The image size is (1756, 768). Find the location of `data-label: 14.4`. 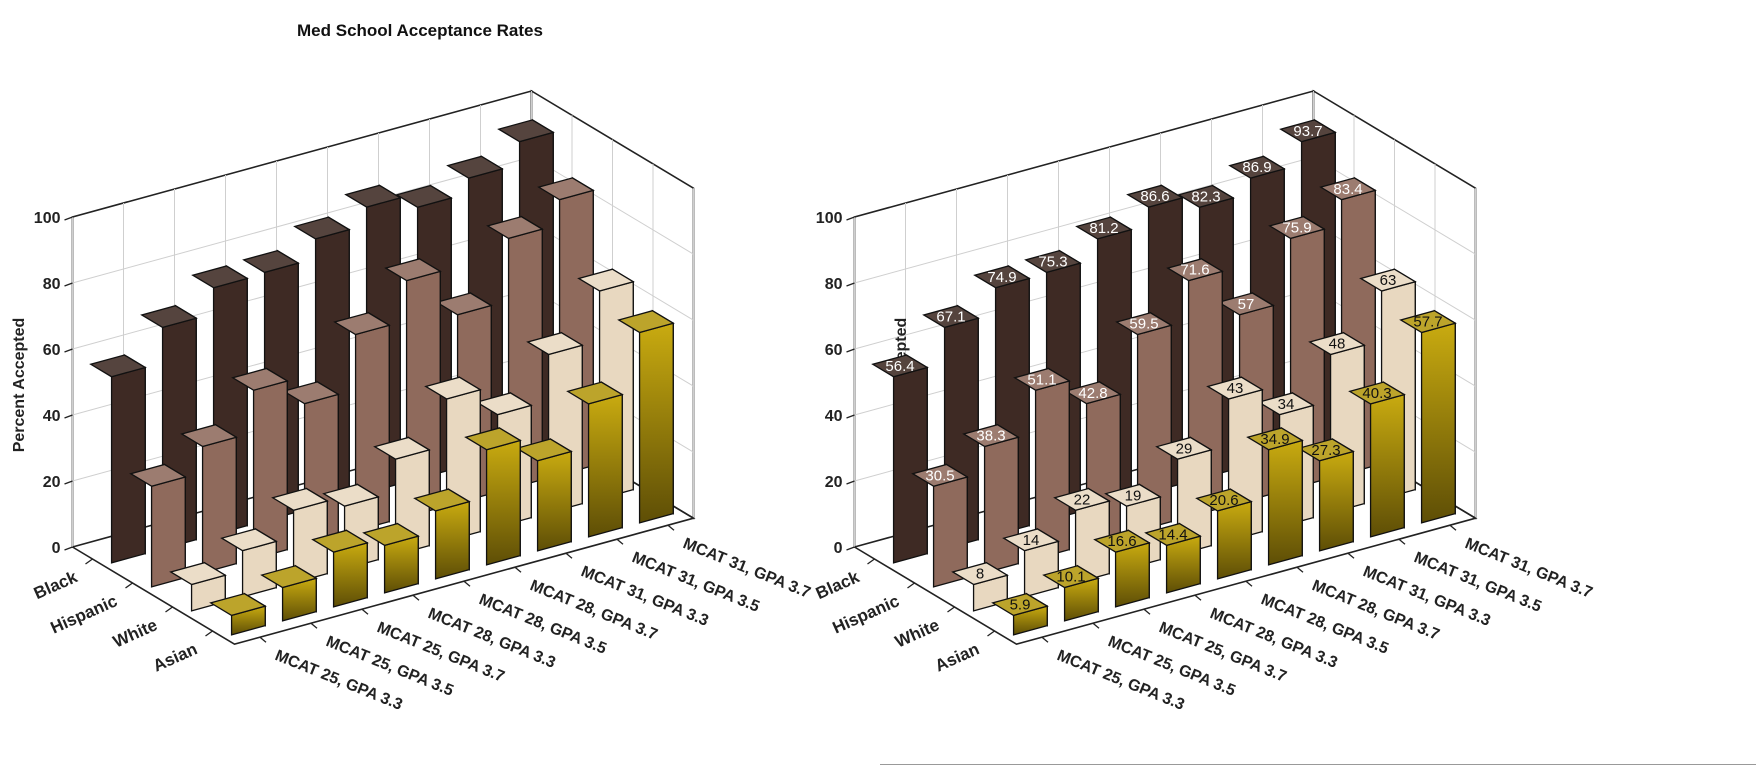

data-label: 14.4 is located at coordinates (1172, 534).